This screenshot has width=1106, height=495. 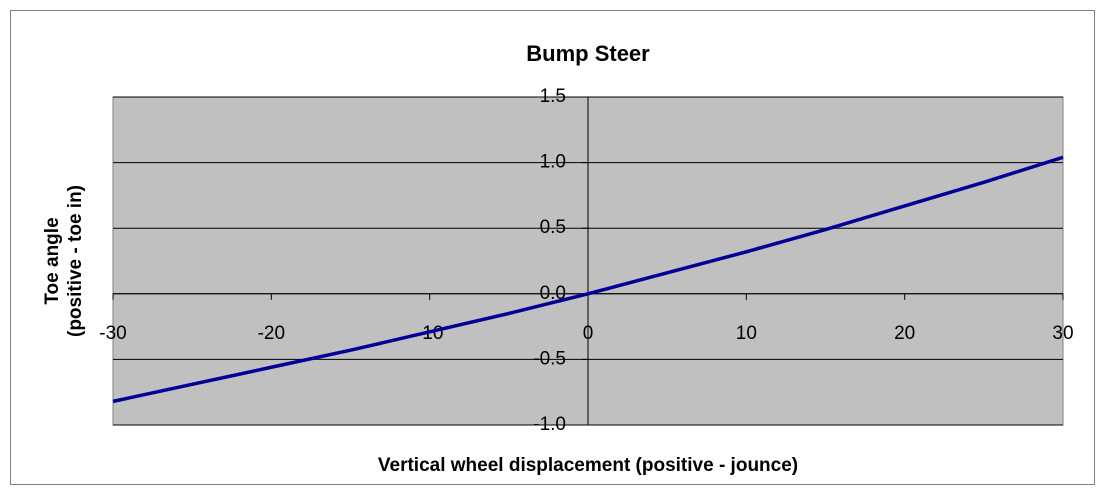 What do you see at coordinates (1062, 333) in the screenshot?
I see `x-tick-label: 30` at bounding box center [1062, 333].